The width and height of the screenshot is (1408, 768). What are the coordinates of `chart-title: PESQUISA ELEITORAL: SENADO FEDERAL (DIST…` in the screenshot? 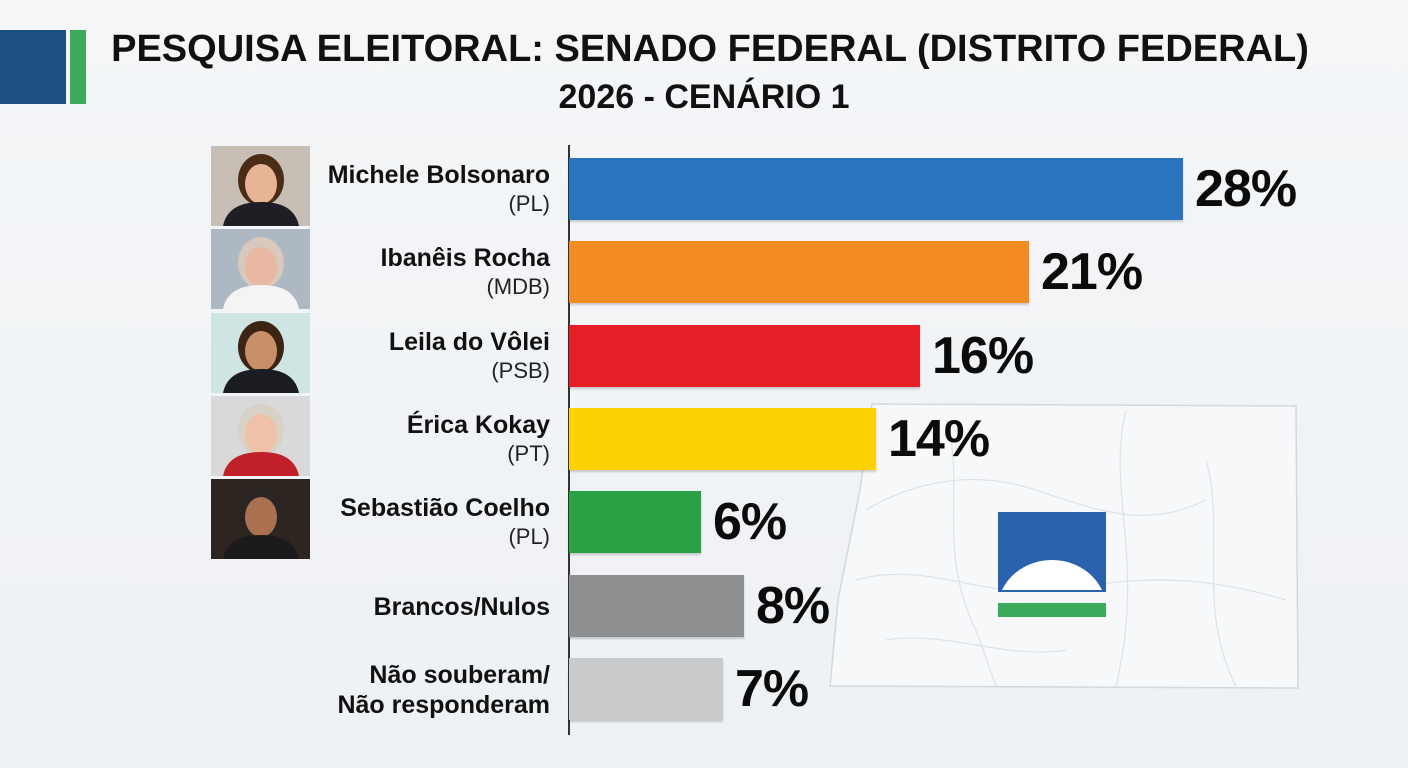 It's located at (710, 49).